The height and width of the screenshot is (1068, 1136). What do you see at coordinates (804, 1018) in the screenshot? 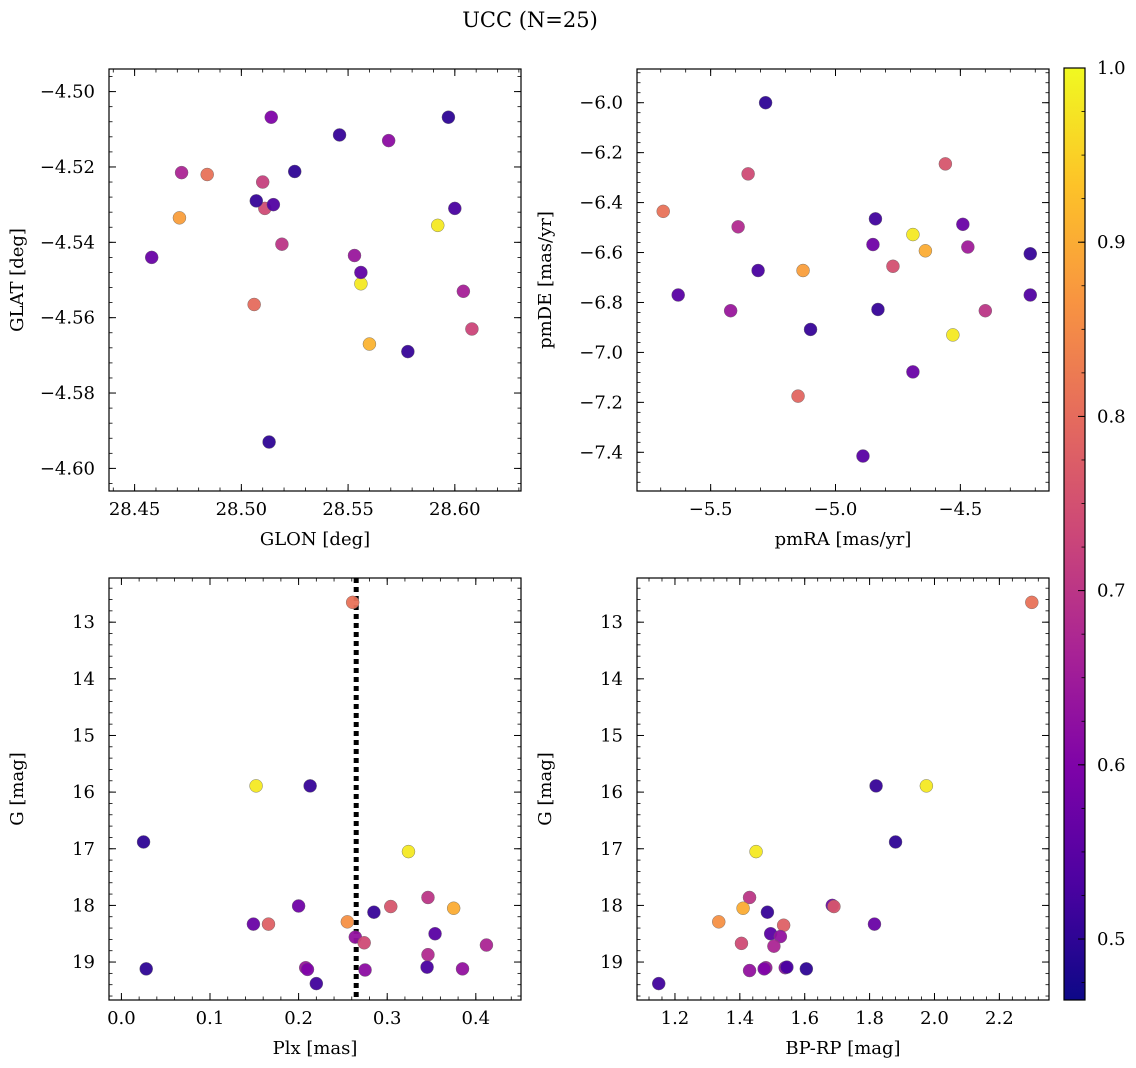
I see `x-tick-label: 1.6` at bounding box center [804, 1018].